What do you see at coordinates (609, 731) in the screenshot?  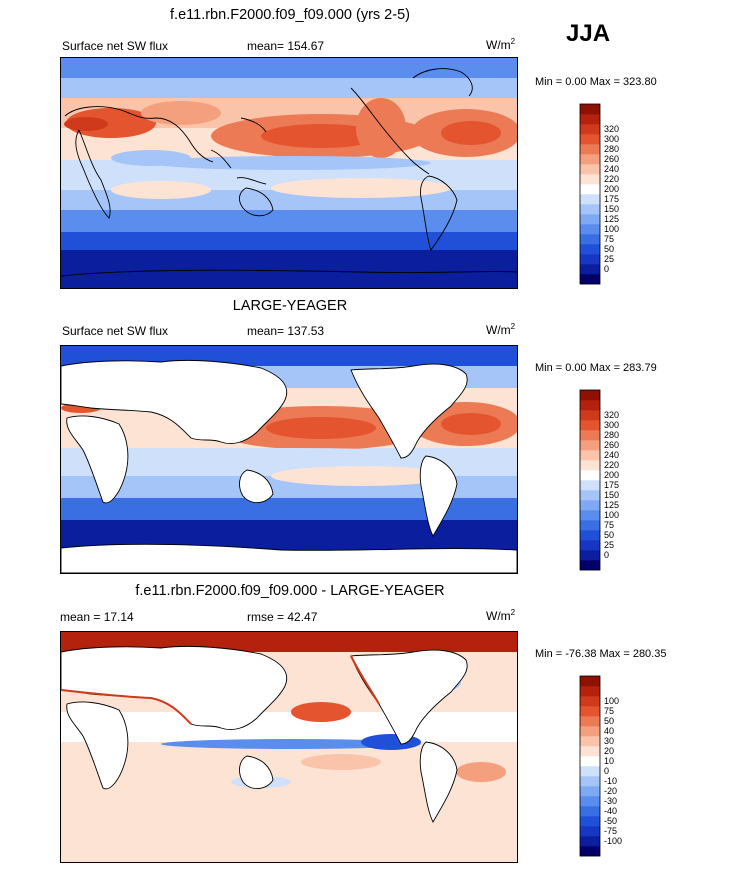 I see `panel-3-colorbar-label-3: 40` at bounding box center [609, 731].